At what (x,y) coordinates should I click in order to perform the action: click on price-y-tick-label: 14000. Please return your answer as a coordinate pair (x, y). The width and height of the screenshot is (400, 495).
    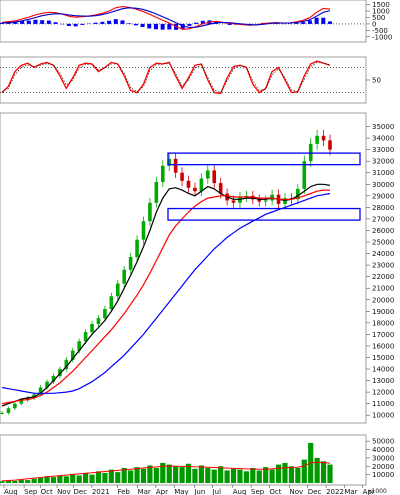
    Looking at the image, I should click on (383, 370).